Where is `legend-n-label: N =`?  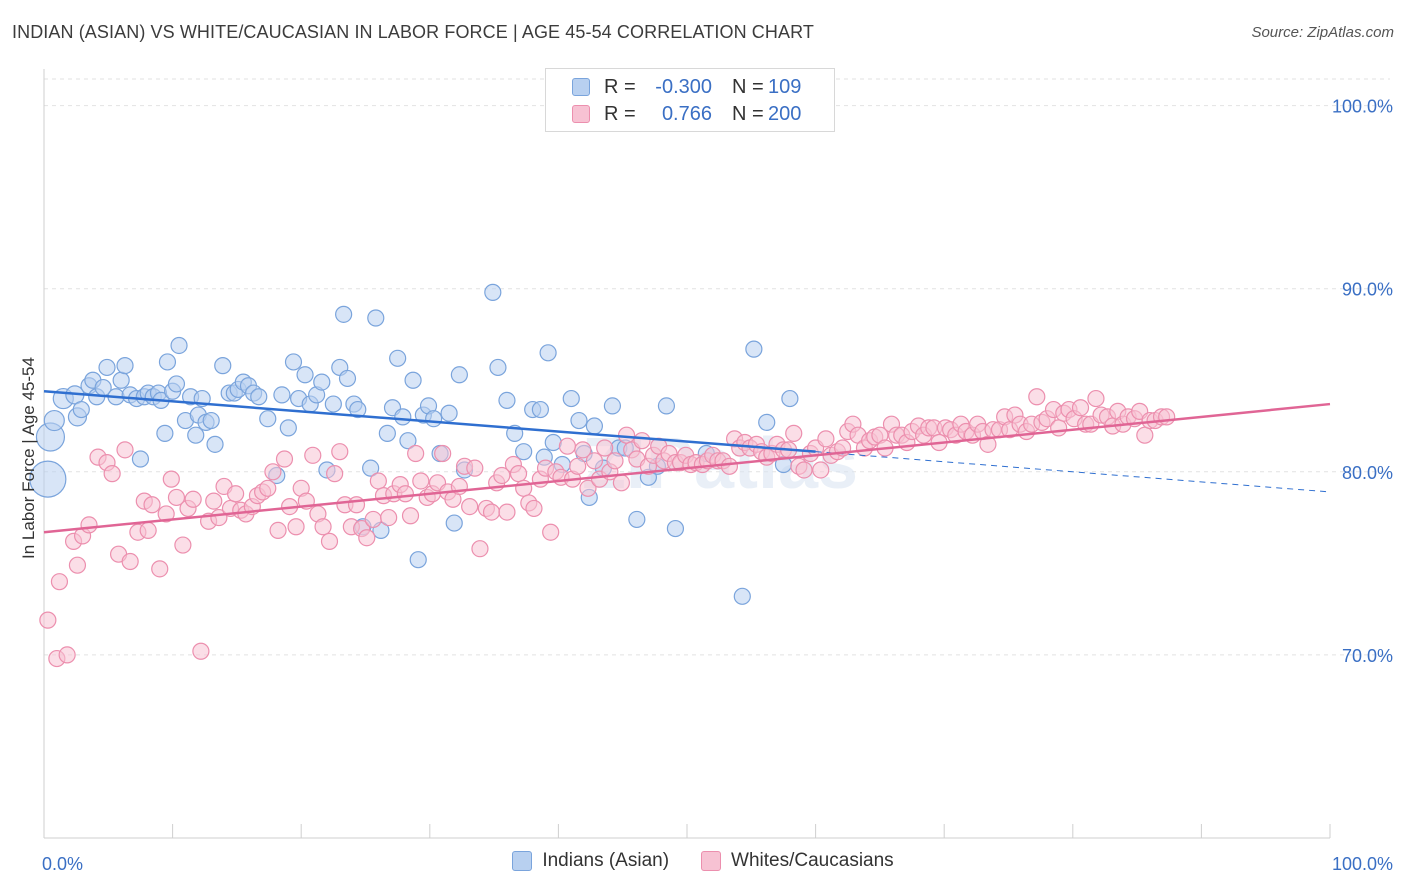
legend-n-label: N = is located at coordinates (748, 86).